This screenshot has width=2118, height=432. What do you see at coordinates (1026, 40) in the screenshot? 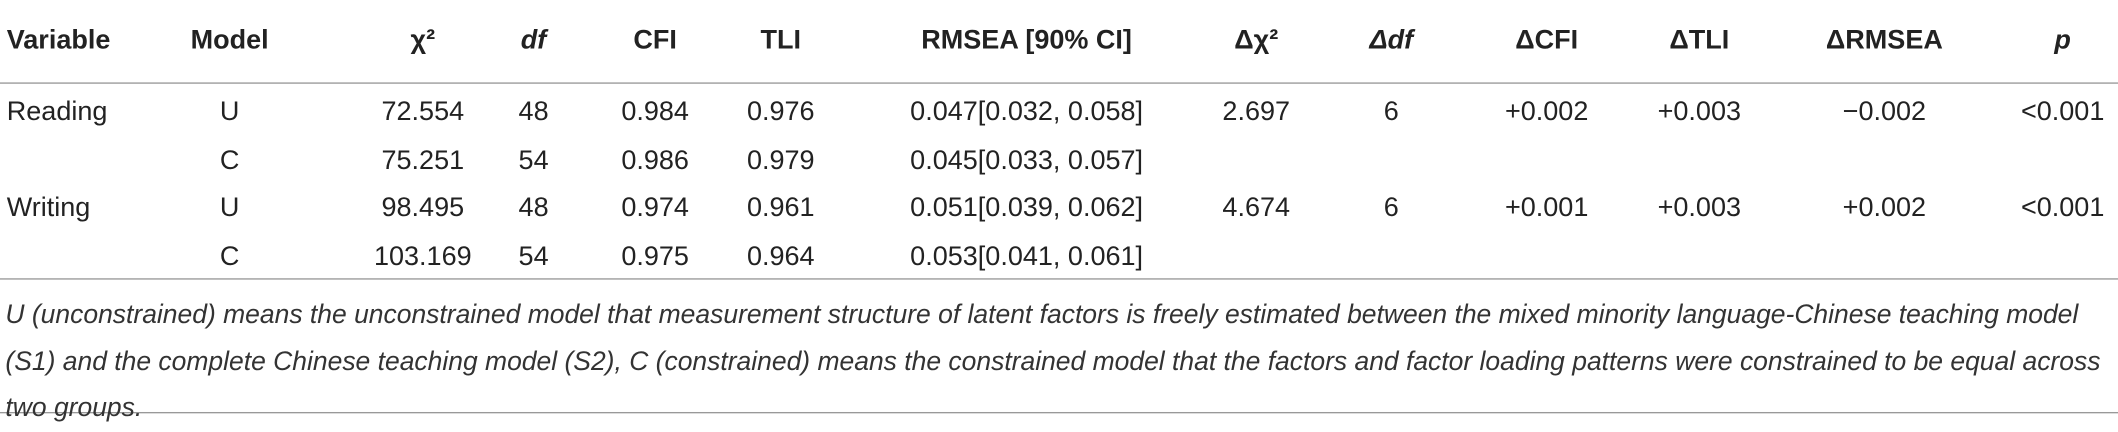
I see `header-cell: RMSEA [90% CI]` at bounding box center [1026, 40].